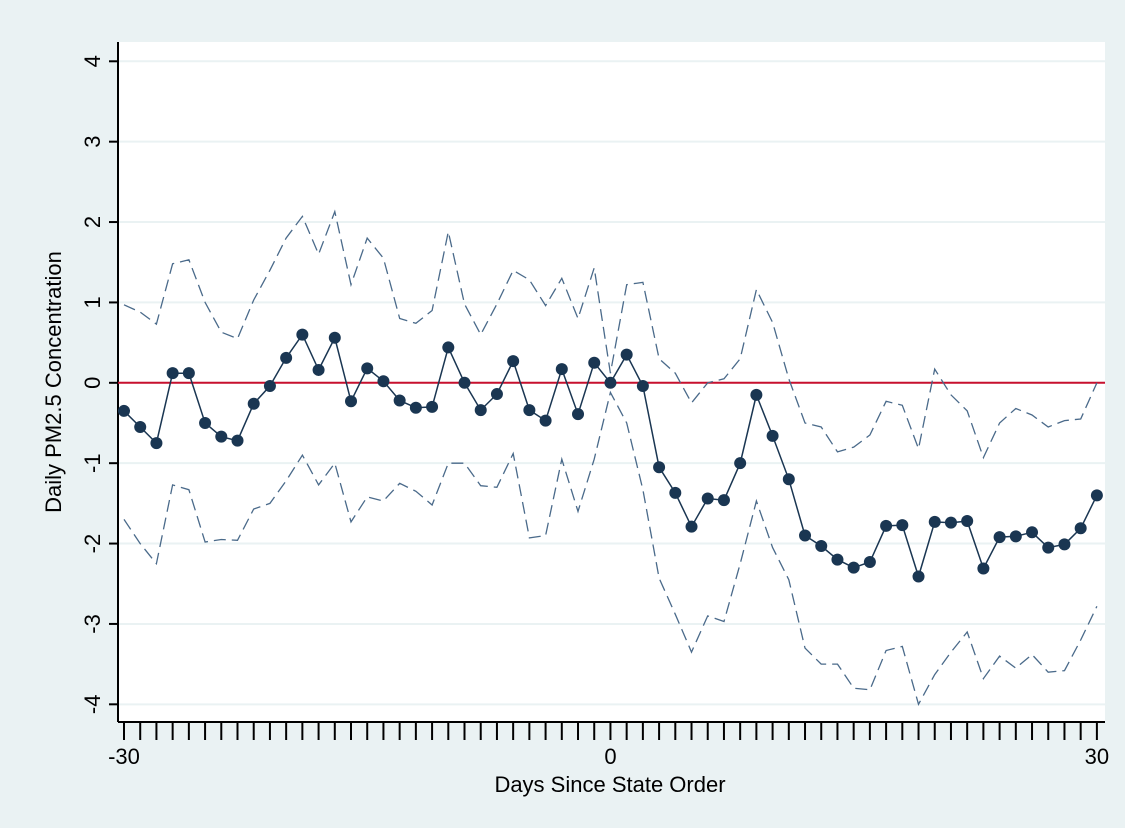  Describe the element at coordinates (92, 222) in the screenshot. I see `y-tick-label: 2` at that location.